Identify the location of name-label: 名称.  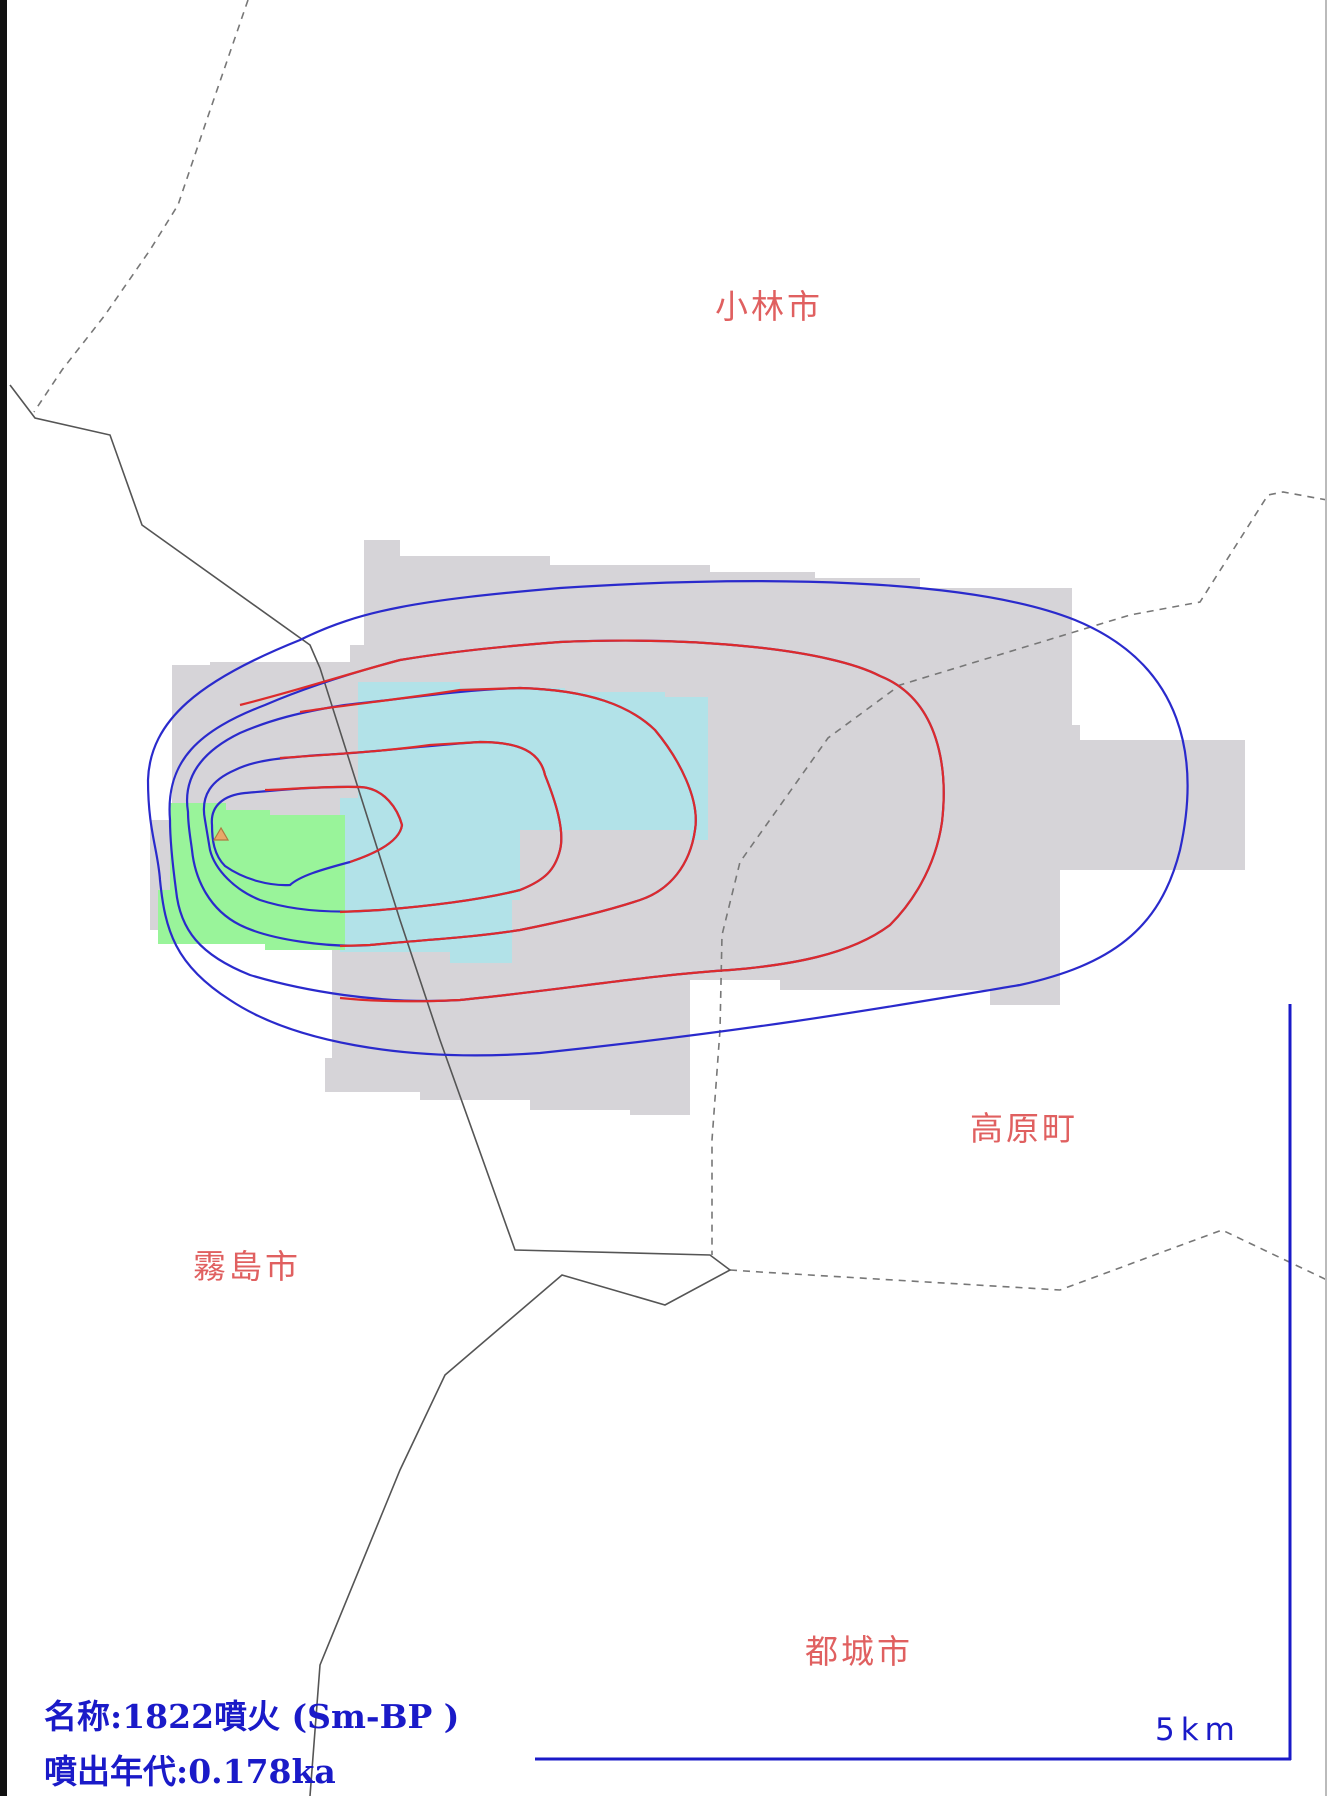
(77, 1716).